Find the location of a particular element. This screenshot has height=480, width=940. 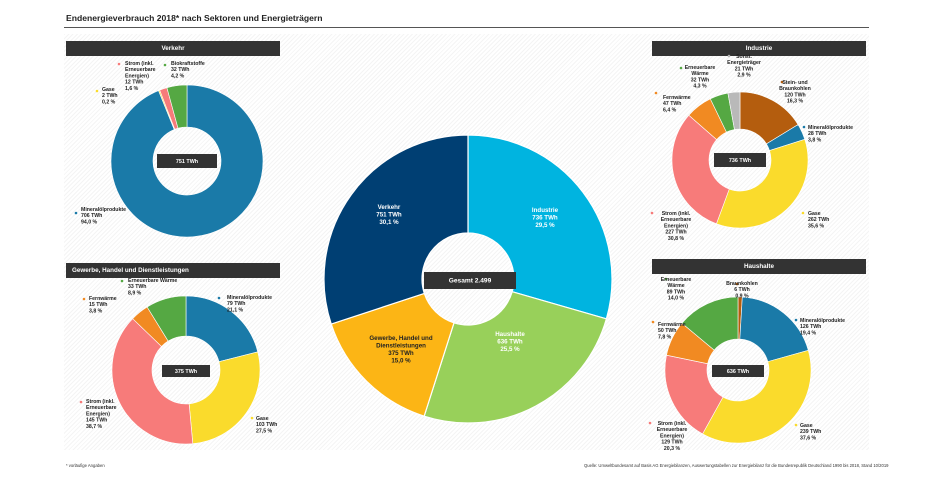

donut-verkehr: 751 TWh is located at coordinates (187, 161).